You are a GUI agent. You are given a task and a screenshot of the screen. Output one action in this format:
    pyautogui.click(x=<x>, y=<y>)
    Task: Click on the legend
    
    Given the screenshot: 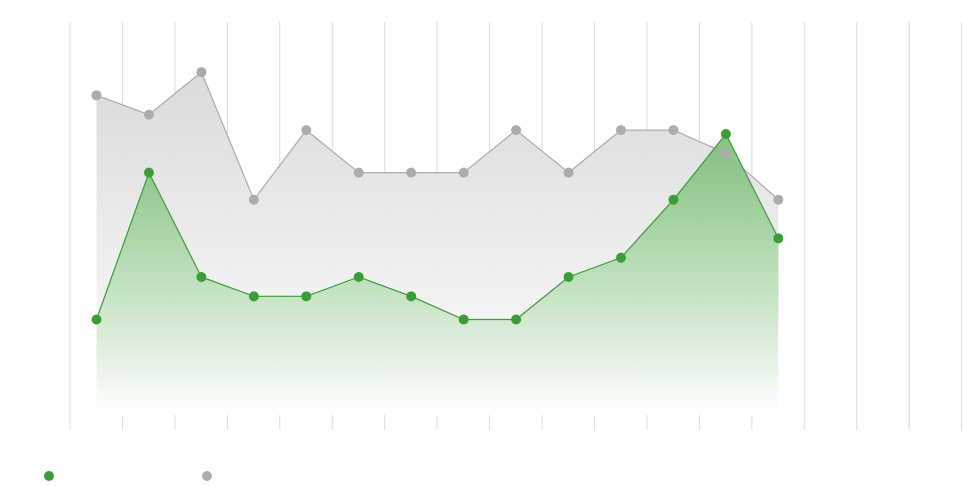 What is the action you would take?
    pyautogui.click(x=128, y=476)
    